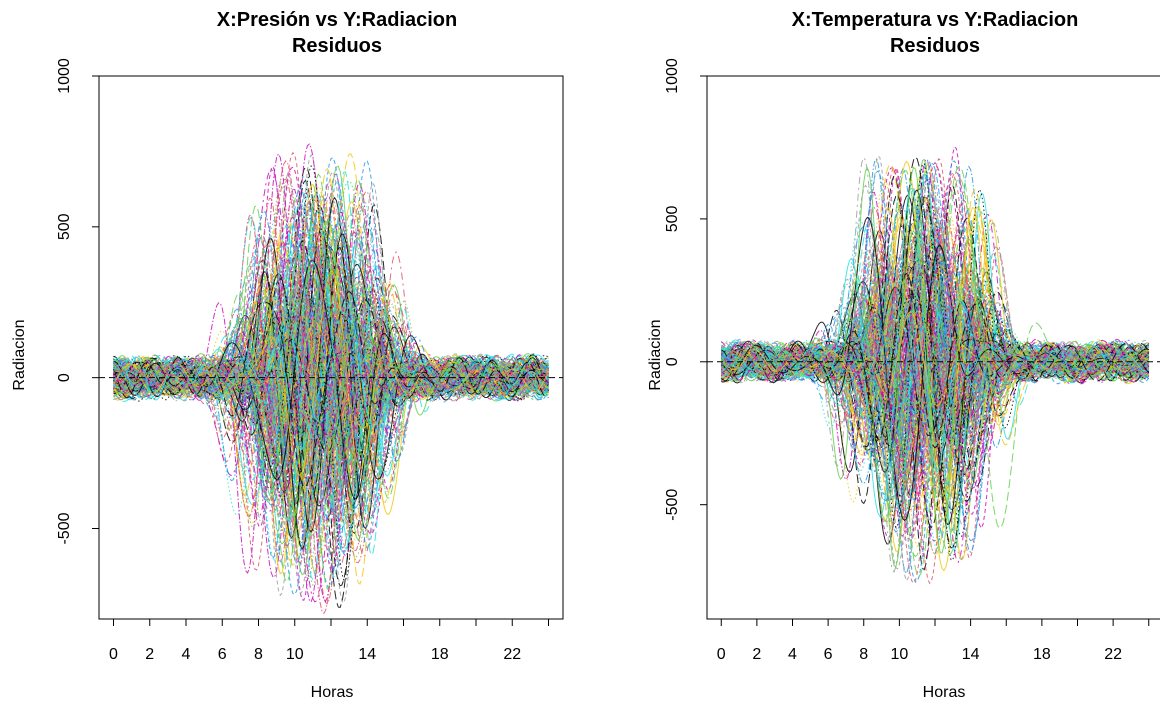  Describe the element at coordinates (258, 654) in the screenshot. I see `left-chart-x-tick-label-8: 8` at that location.